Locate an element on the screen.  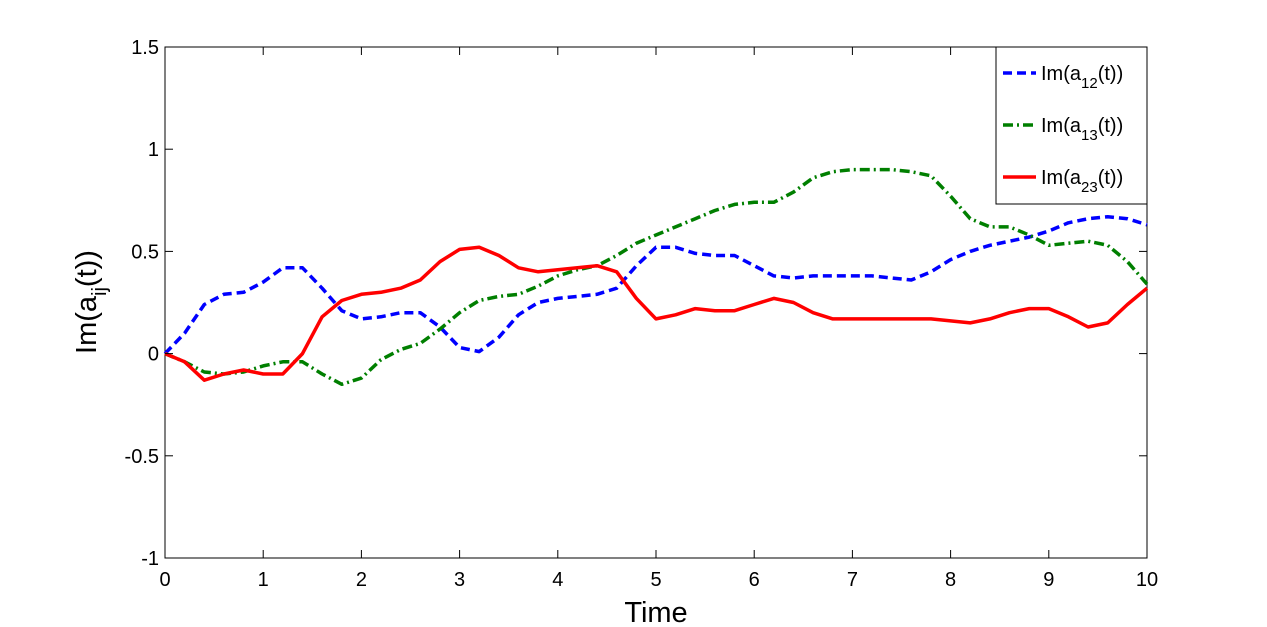
y-axis-label-sub: ij is located at coordinates (100, 291).